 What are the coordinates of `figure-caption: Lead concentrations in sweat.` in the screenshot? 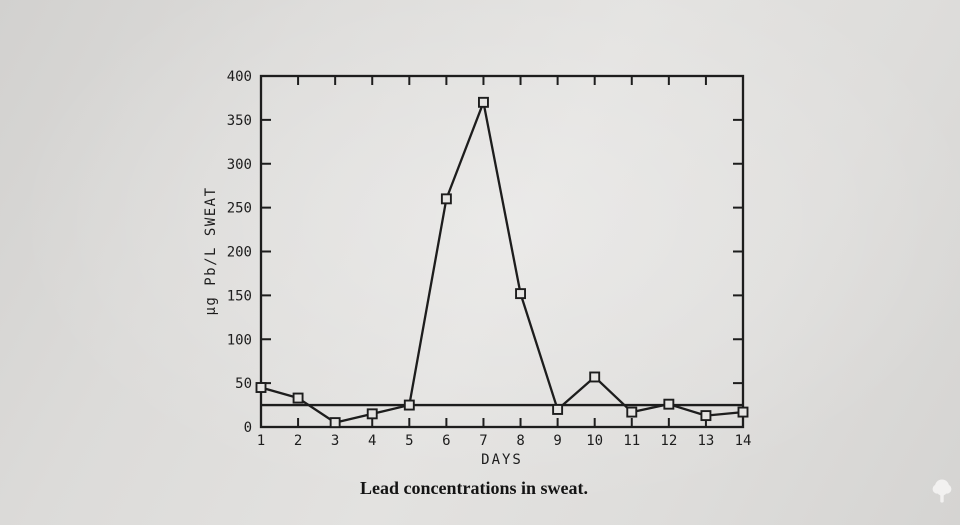 It's located at (474, 488).